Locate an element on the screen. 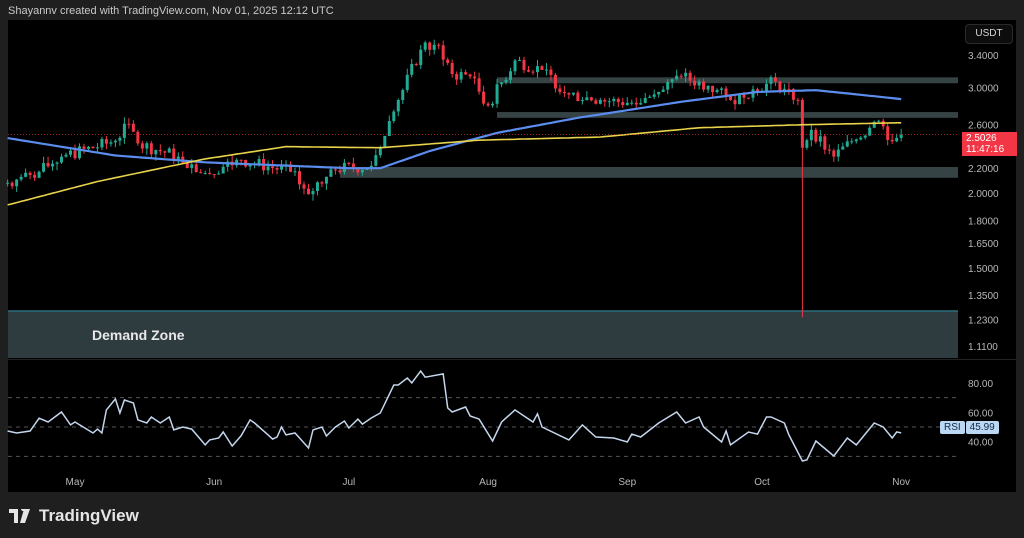 The width and height of the screenshot is (1024, 538). price-tick: 1.1100 is located at coordinates (983, 347).